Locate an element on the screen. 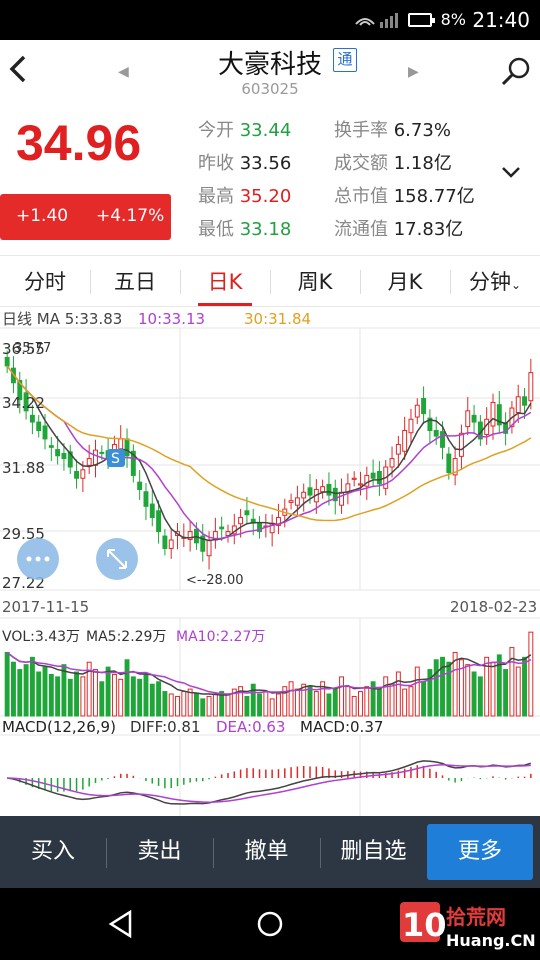 The image size is (540, 960). open-row: 今开 33.44 is located at coordinates (245, 130).